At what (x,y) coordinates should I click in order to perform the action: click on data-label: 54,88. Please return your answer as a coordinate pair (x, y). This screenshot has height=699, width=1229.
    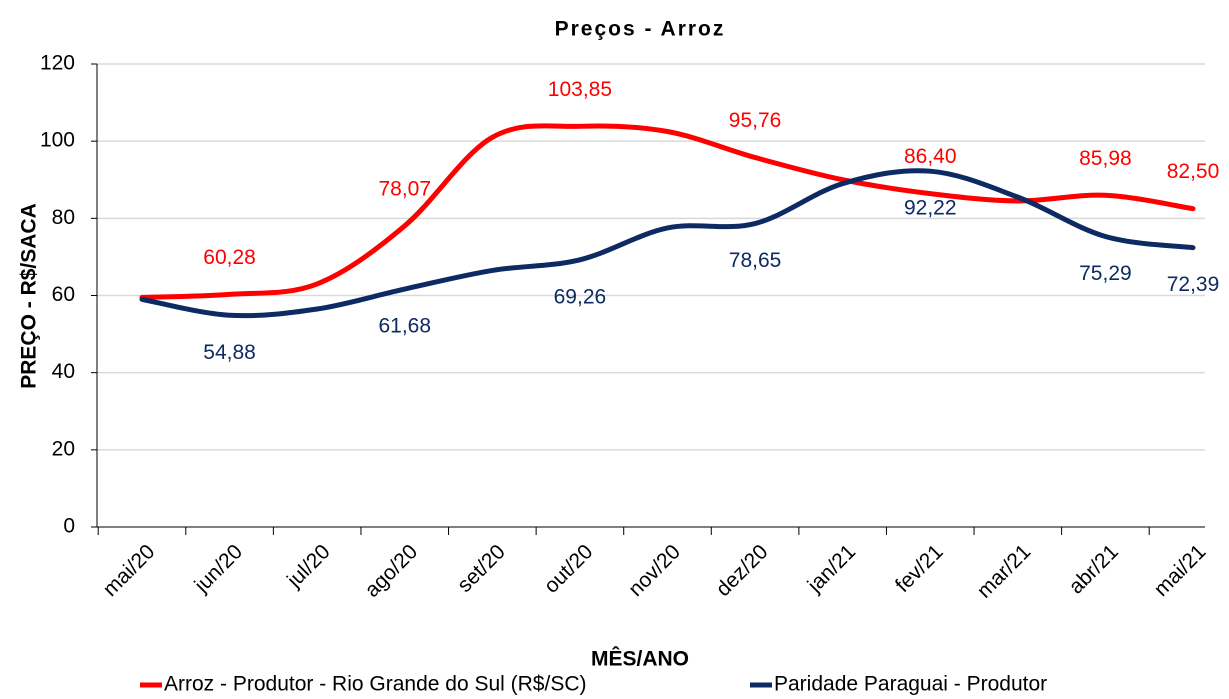
    Looking at the image, I should click on (229, 352).